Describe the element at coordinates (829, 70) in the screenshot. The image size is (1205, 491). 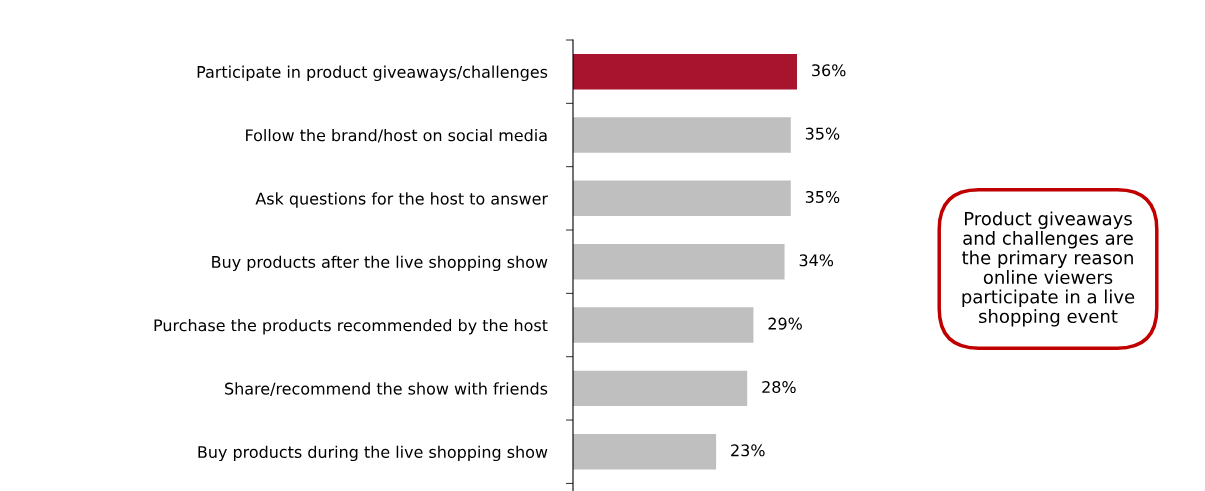
I see `data-label: 36%` at that location.